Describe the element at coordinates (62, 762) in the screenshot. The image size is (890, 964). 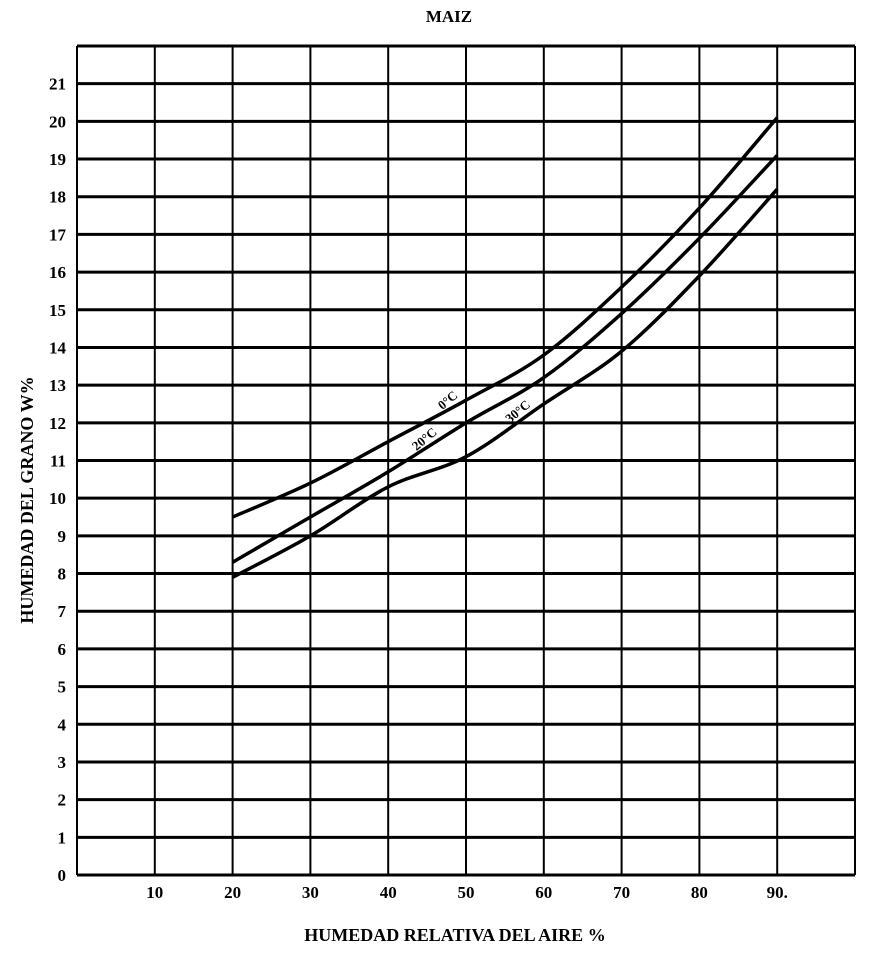
I see `y-tick-label: 3` at that location.